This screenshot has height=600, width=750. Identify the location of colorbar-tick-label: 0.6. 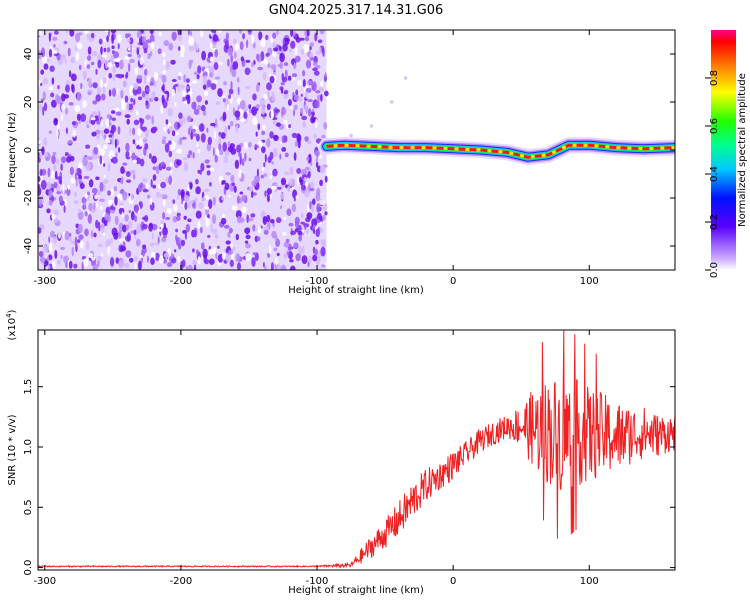
(714, 126).